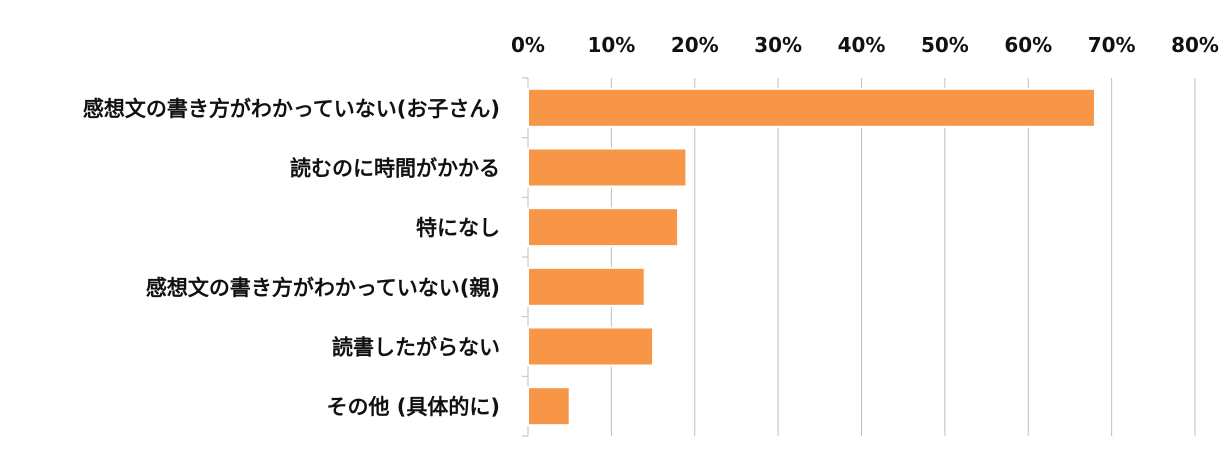 This screenshot has width=1224, height=457. What do you see at coordinates (395, 169) in the screenshot?
I see `category-label-1: 読むのに時間がかかる` at bounding box center [395, 169].